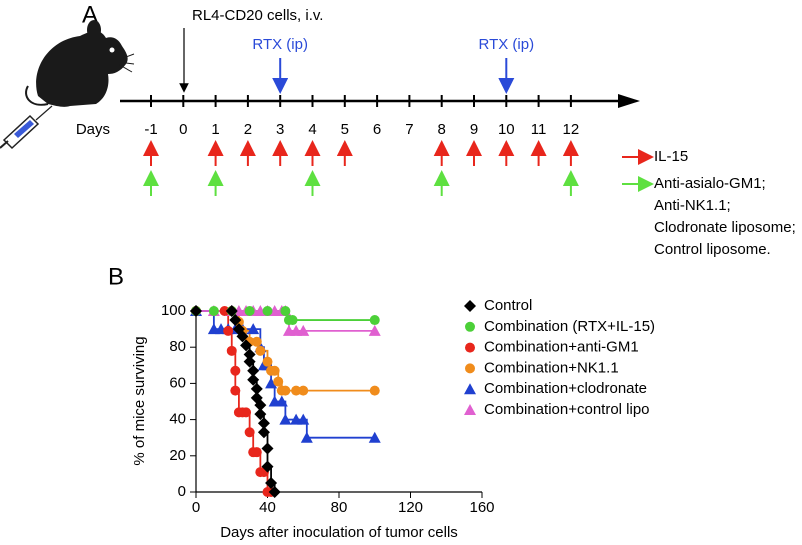 The image size is (802, 545). What do you see at coordinates (629, 101) in the screenshot?
I see `timeline-head` at bounding box center [629, 101].